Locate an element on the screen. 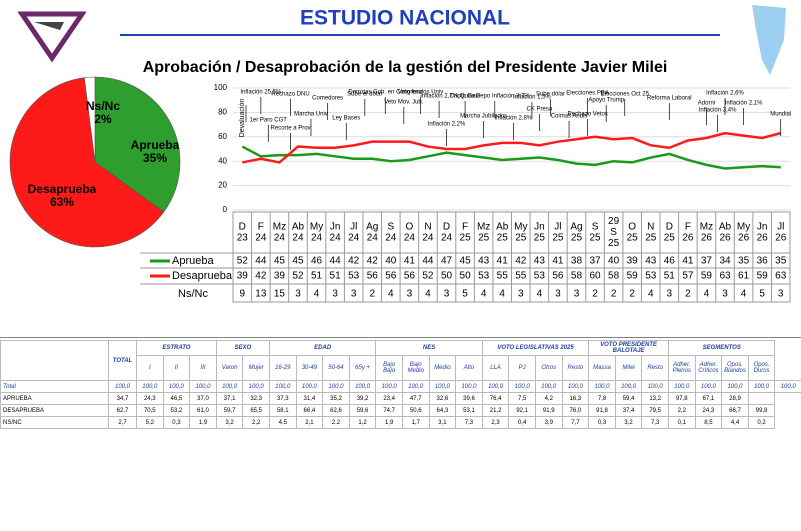 The height and width of the screenshot is (531, 801). cell: 31,4 is located at coordinates (309, 398).